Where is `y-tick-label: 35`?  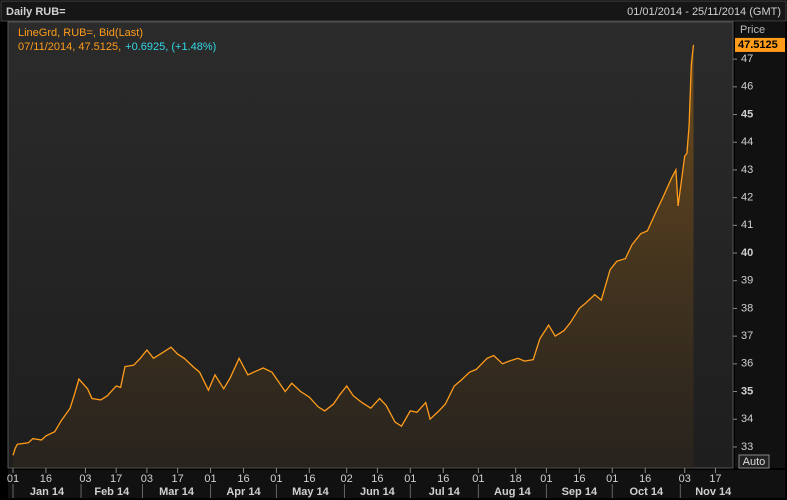 y-tick-label: 35 is located at coordinates (747, 391).